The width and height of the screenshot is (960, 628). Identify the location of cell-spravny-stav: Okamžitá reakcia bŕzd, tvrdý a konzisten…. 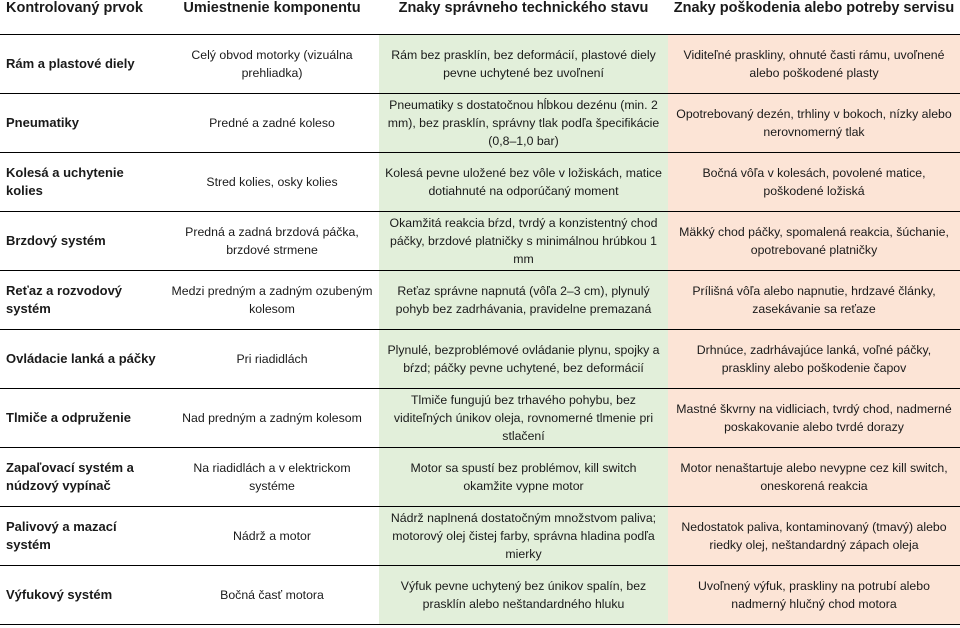
(523, 241).